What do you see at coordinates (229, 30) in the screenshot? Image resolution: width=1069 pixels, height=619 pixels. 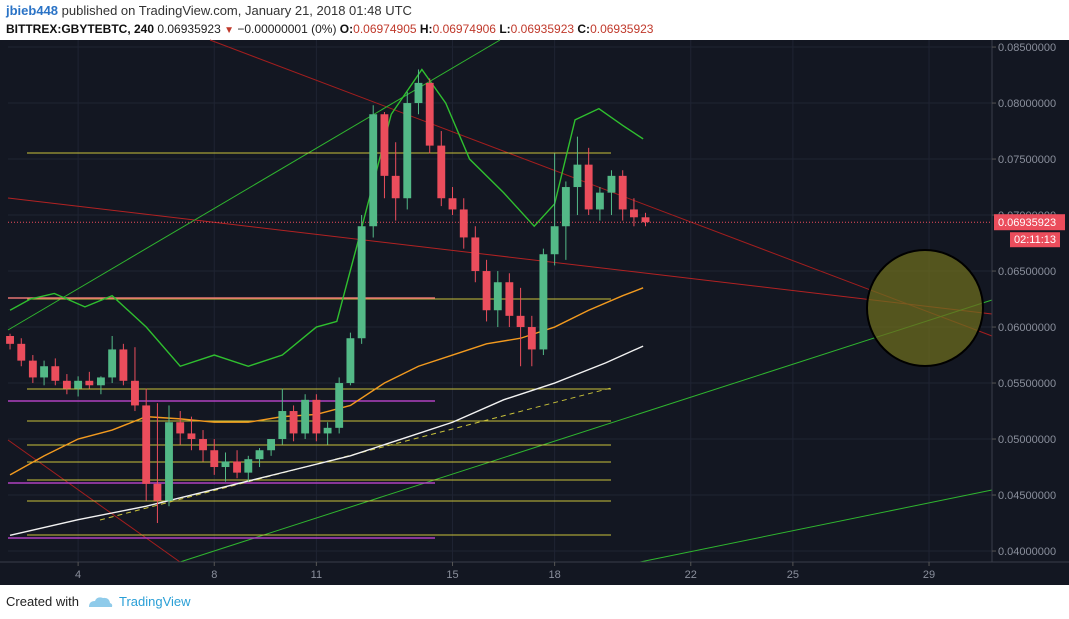 I see `down-arrow: ▼` at bounding box center [229, 30].